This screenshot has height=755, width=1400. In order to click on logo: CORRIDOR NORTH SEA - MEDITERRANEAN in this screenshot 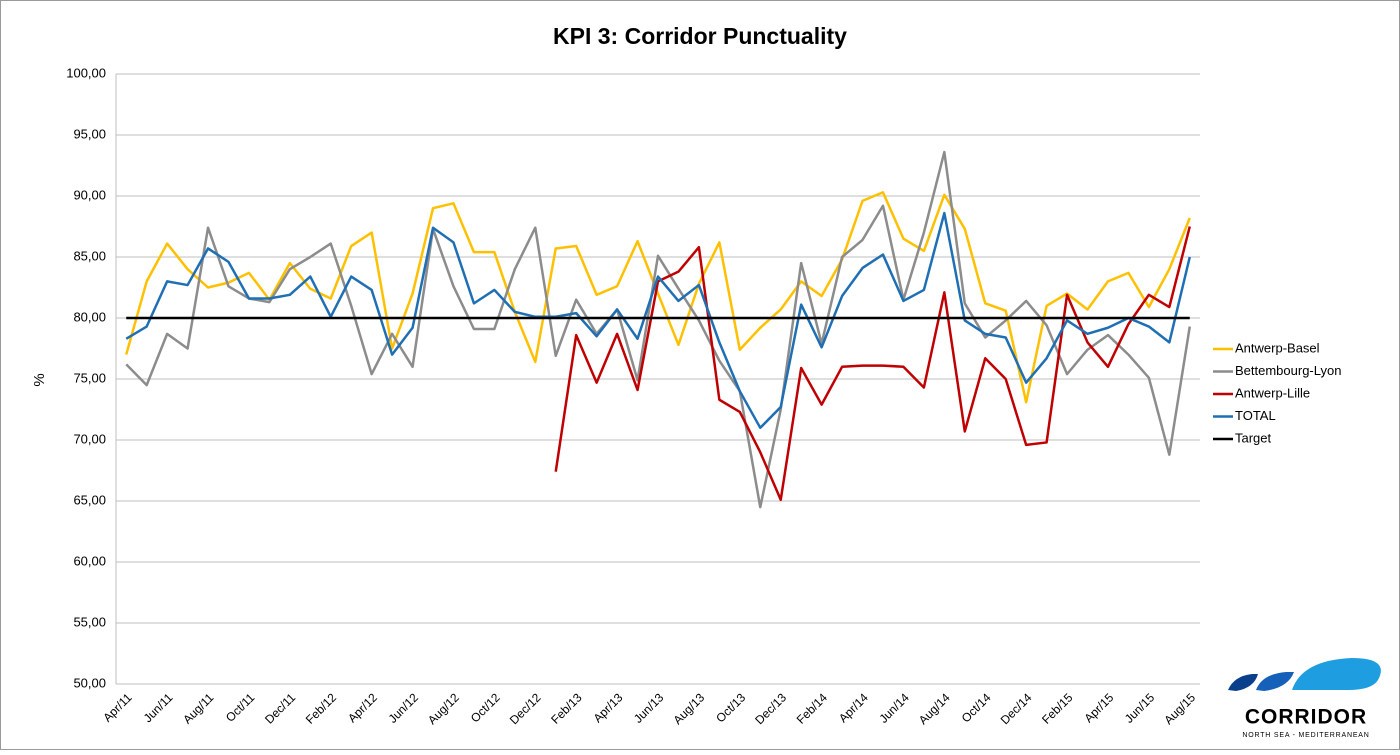, I will do `click(1304, 698)`.